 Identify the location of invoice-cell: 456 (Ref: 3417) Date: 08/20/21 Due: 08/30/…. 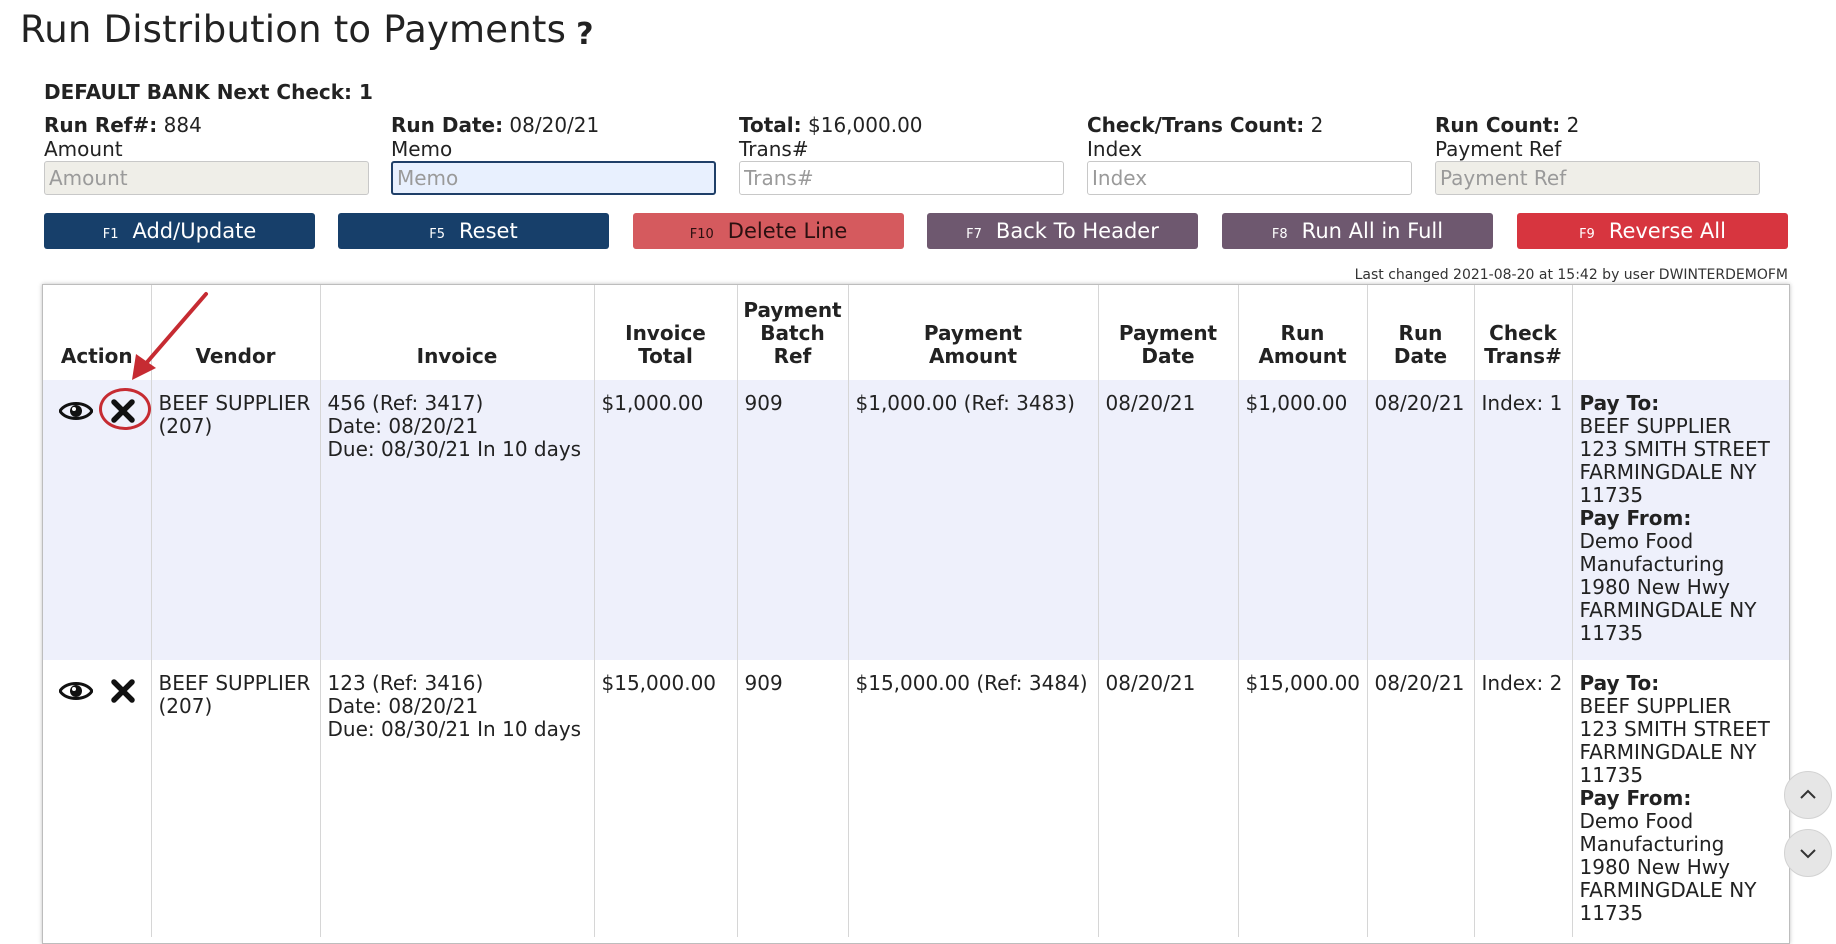
(457, 520).